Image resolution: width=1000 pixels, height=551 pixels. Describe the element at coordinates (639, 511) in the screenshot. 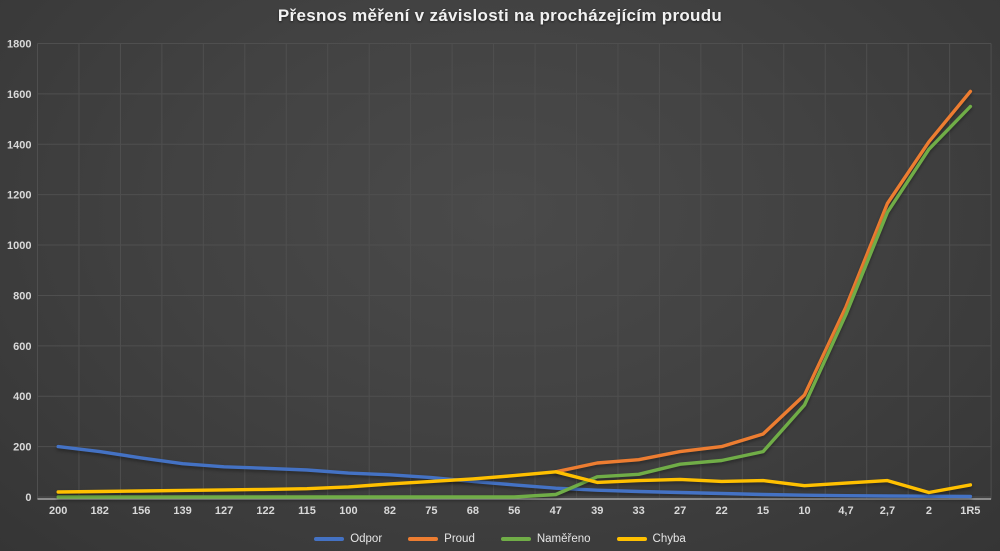

I see `x-tick-label: 33` at that location.